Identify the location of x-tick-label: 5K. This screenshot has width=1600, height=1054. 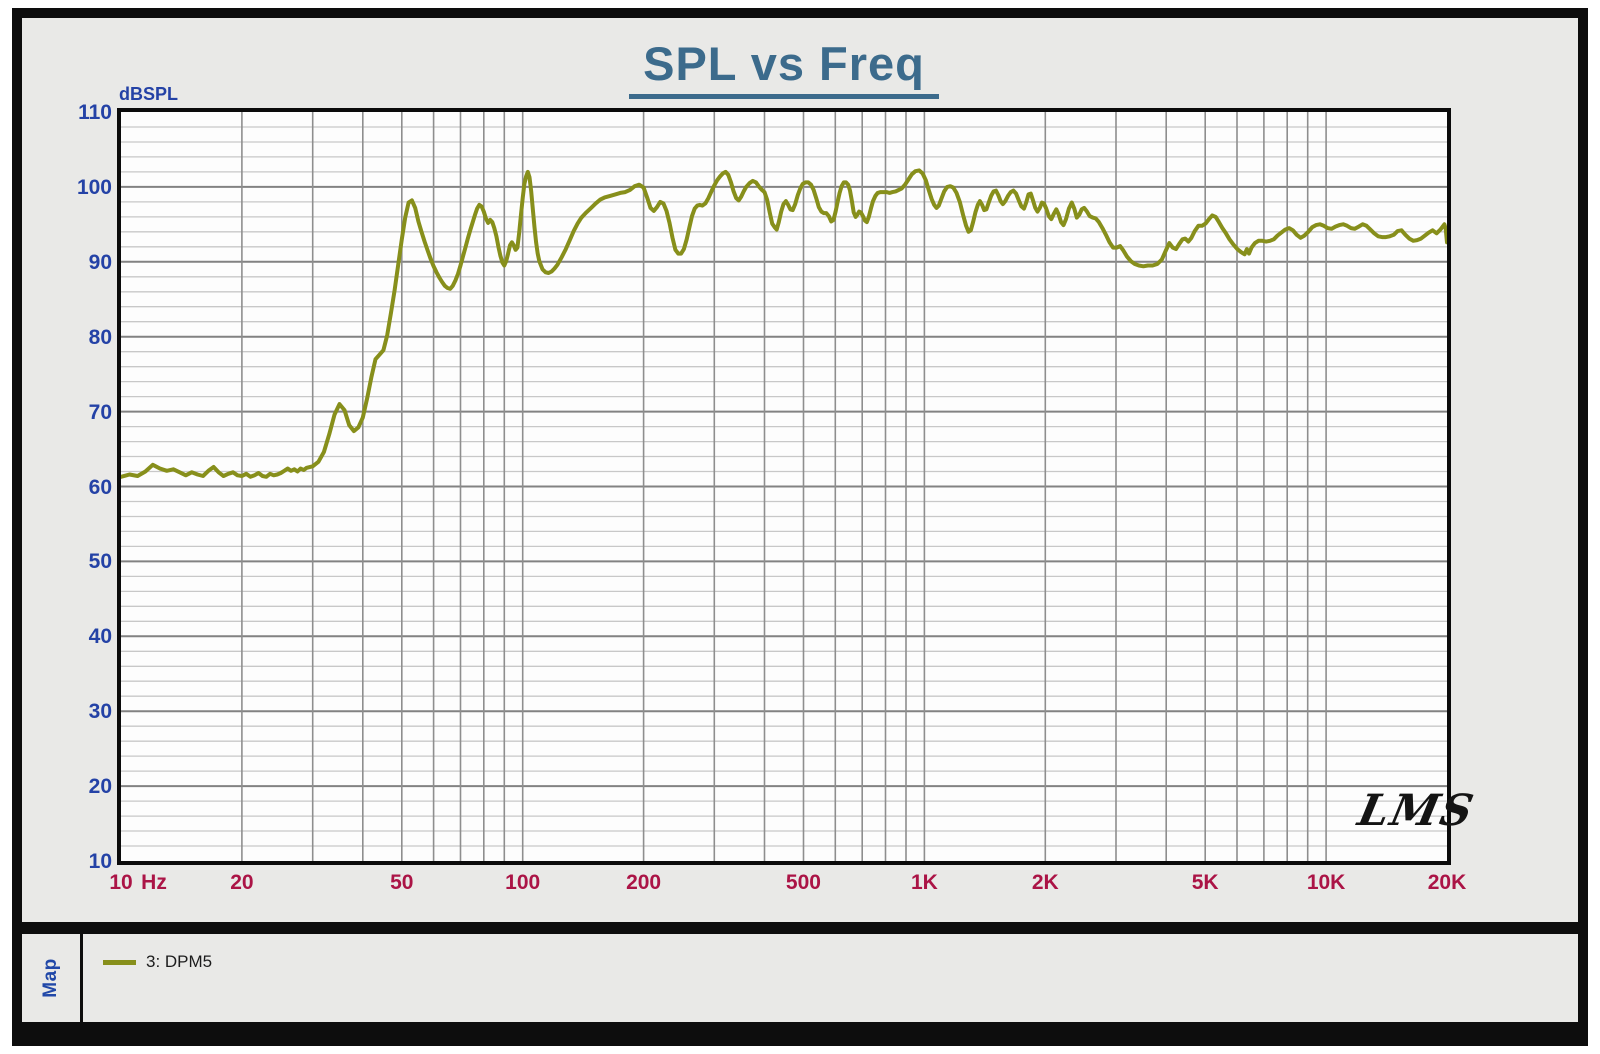
(1205, 882).